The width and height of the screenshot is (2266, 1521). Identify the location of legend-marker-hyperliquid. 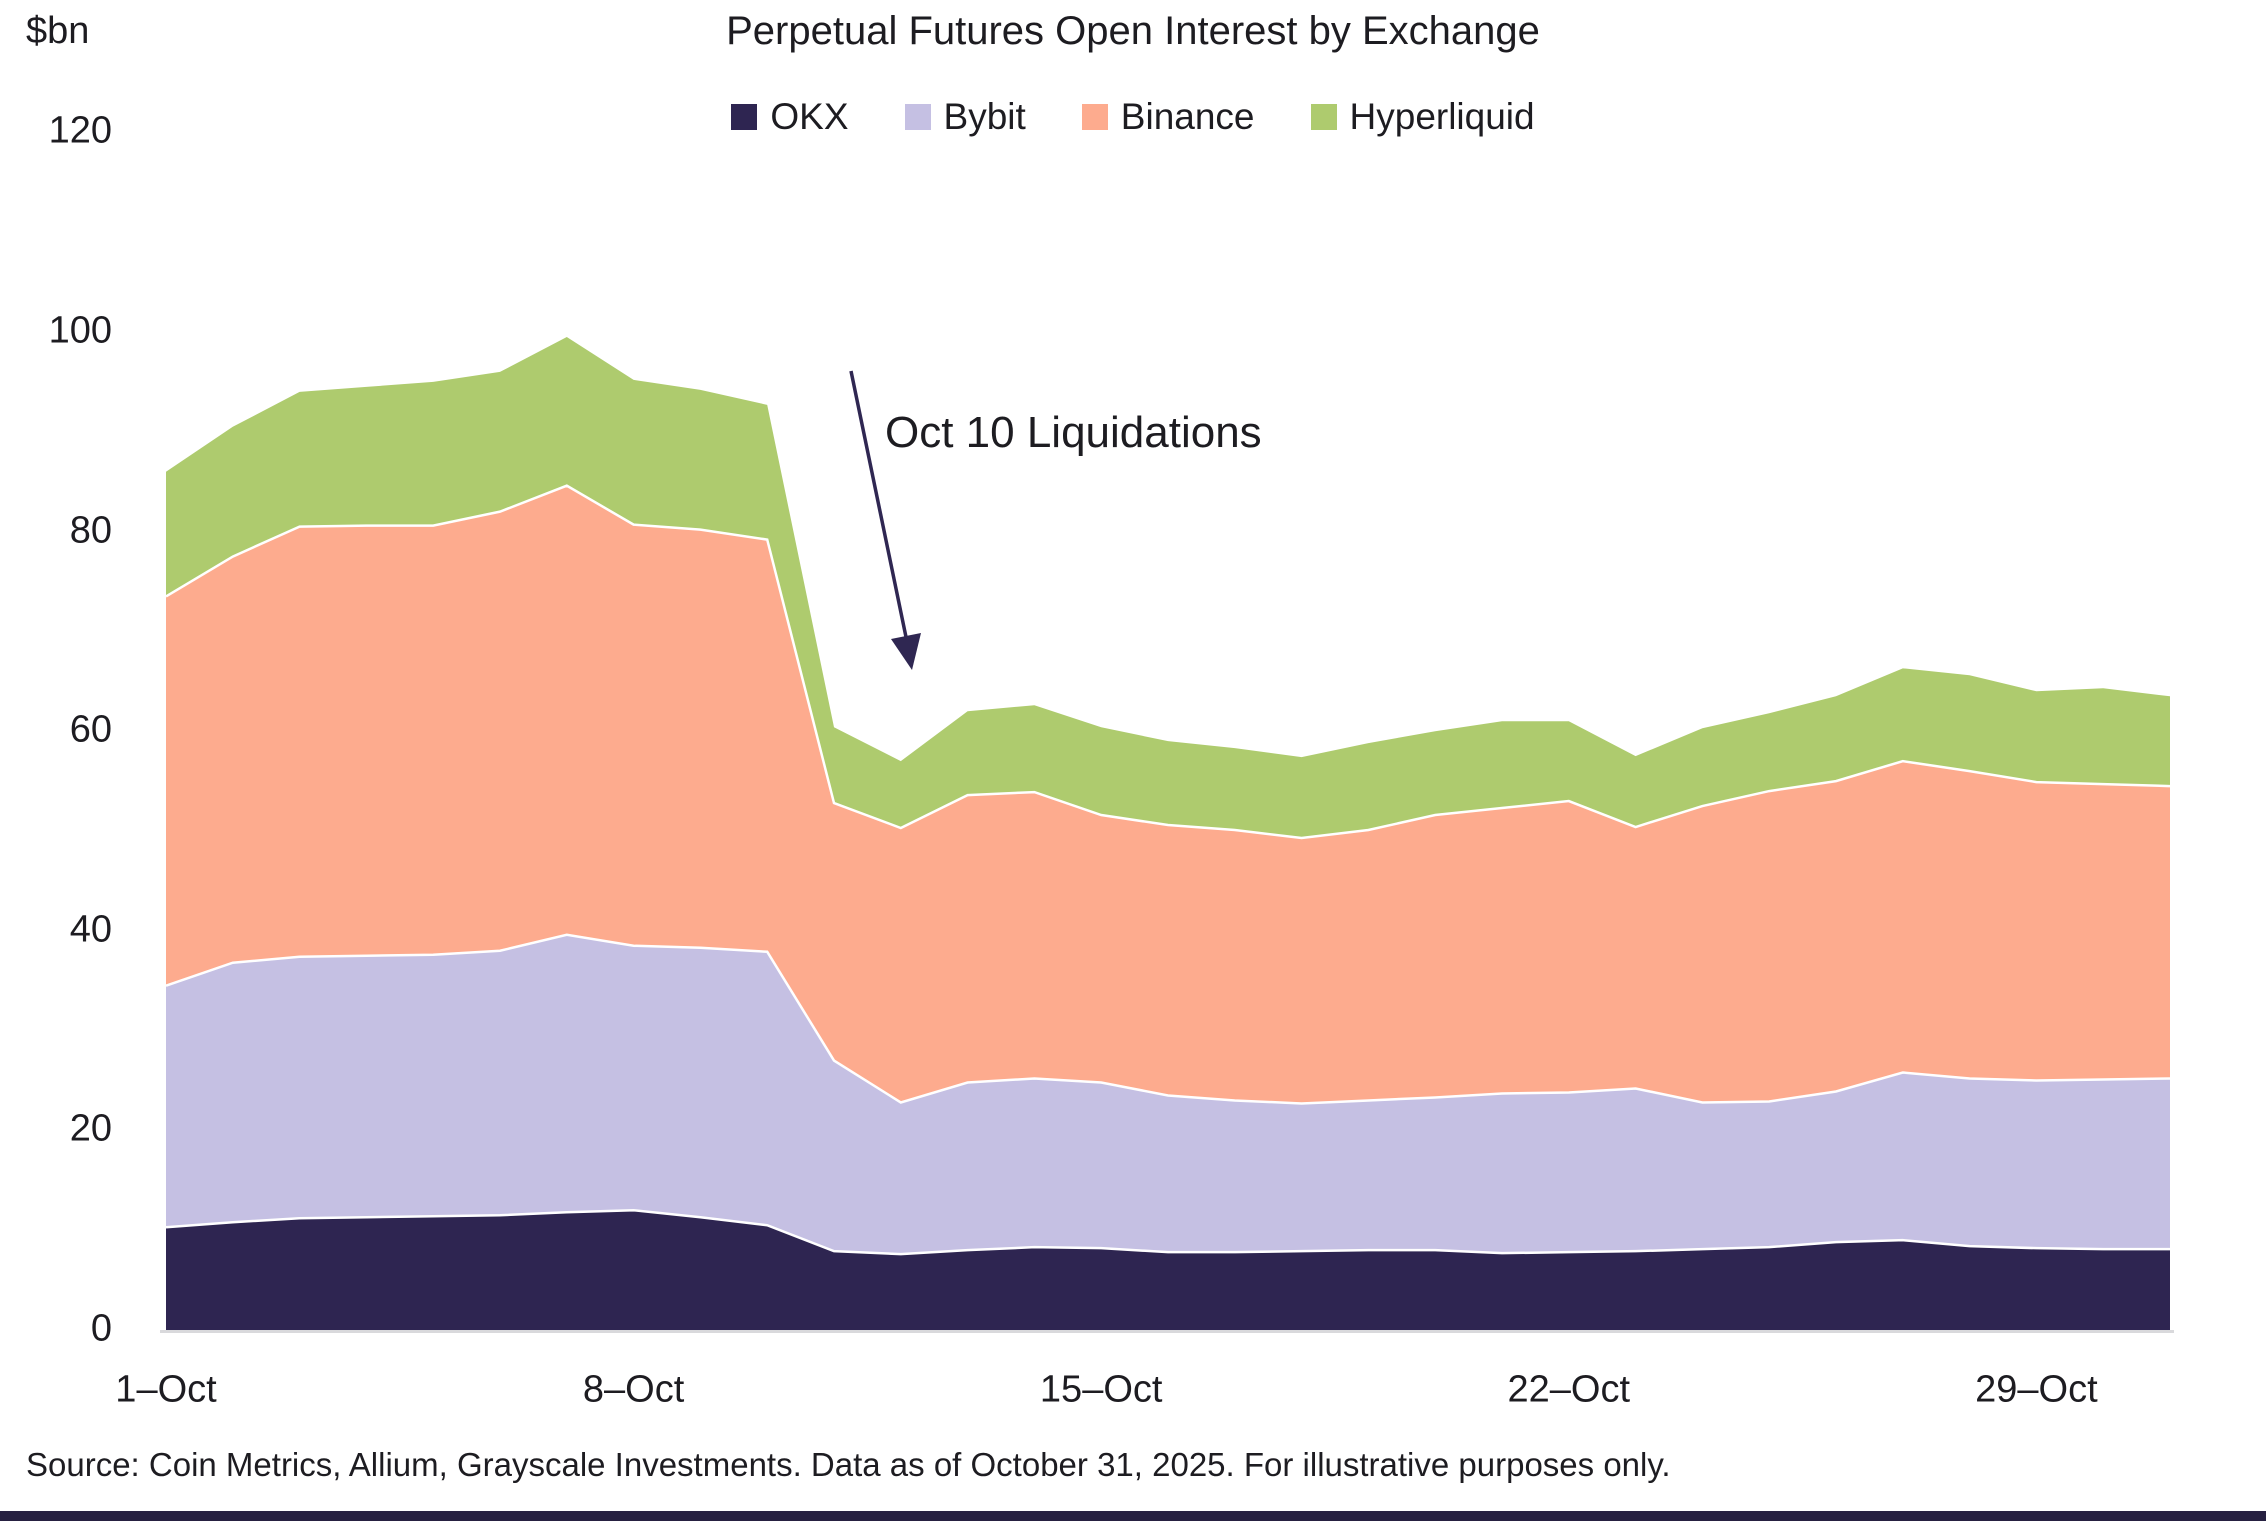
(1323, 117).